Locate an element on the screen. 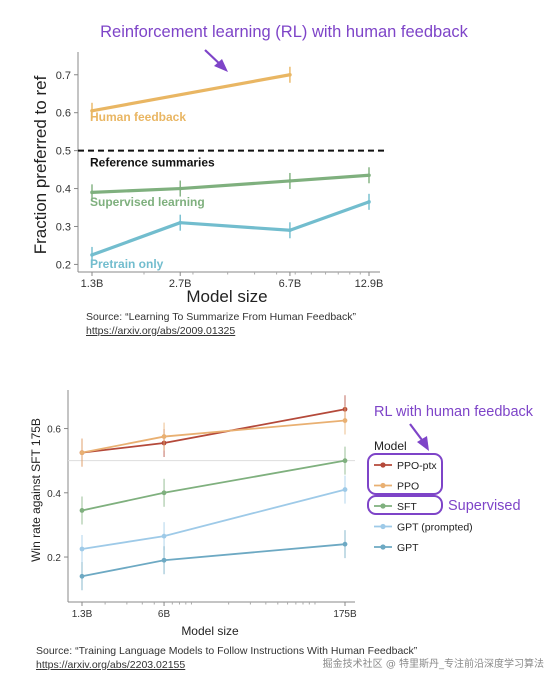  chart2-legend-marker-ppo is located at coordinates (383, 485).